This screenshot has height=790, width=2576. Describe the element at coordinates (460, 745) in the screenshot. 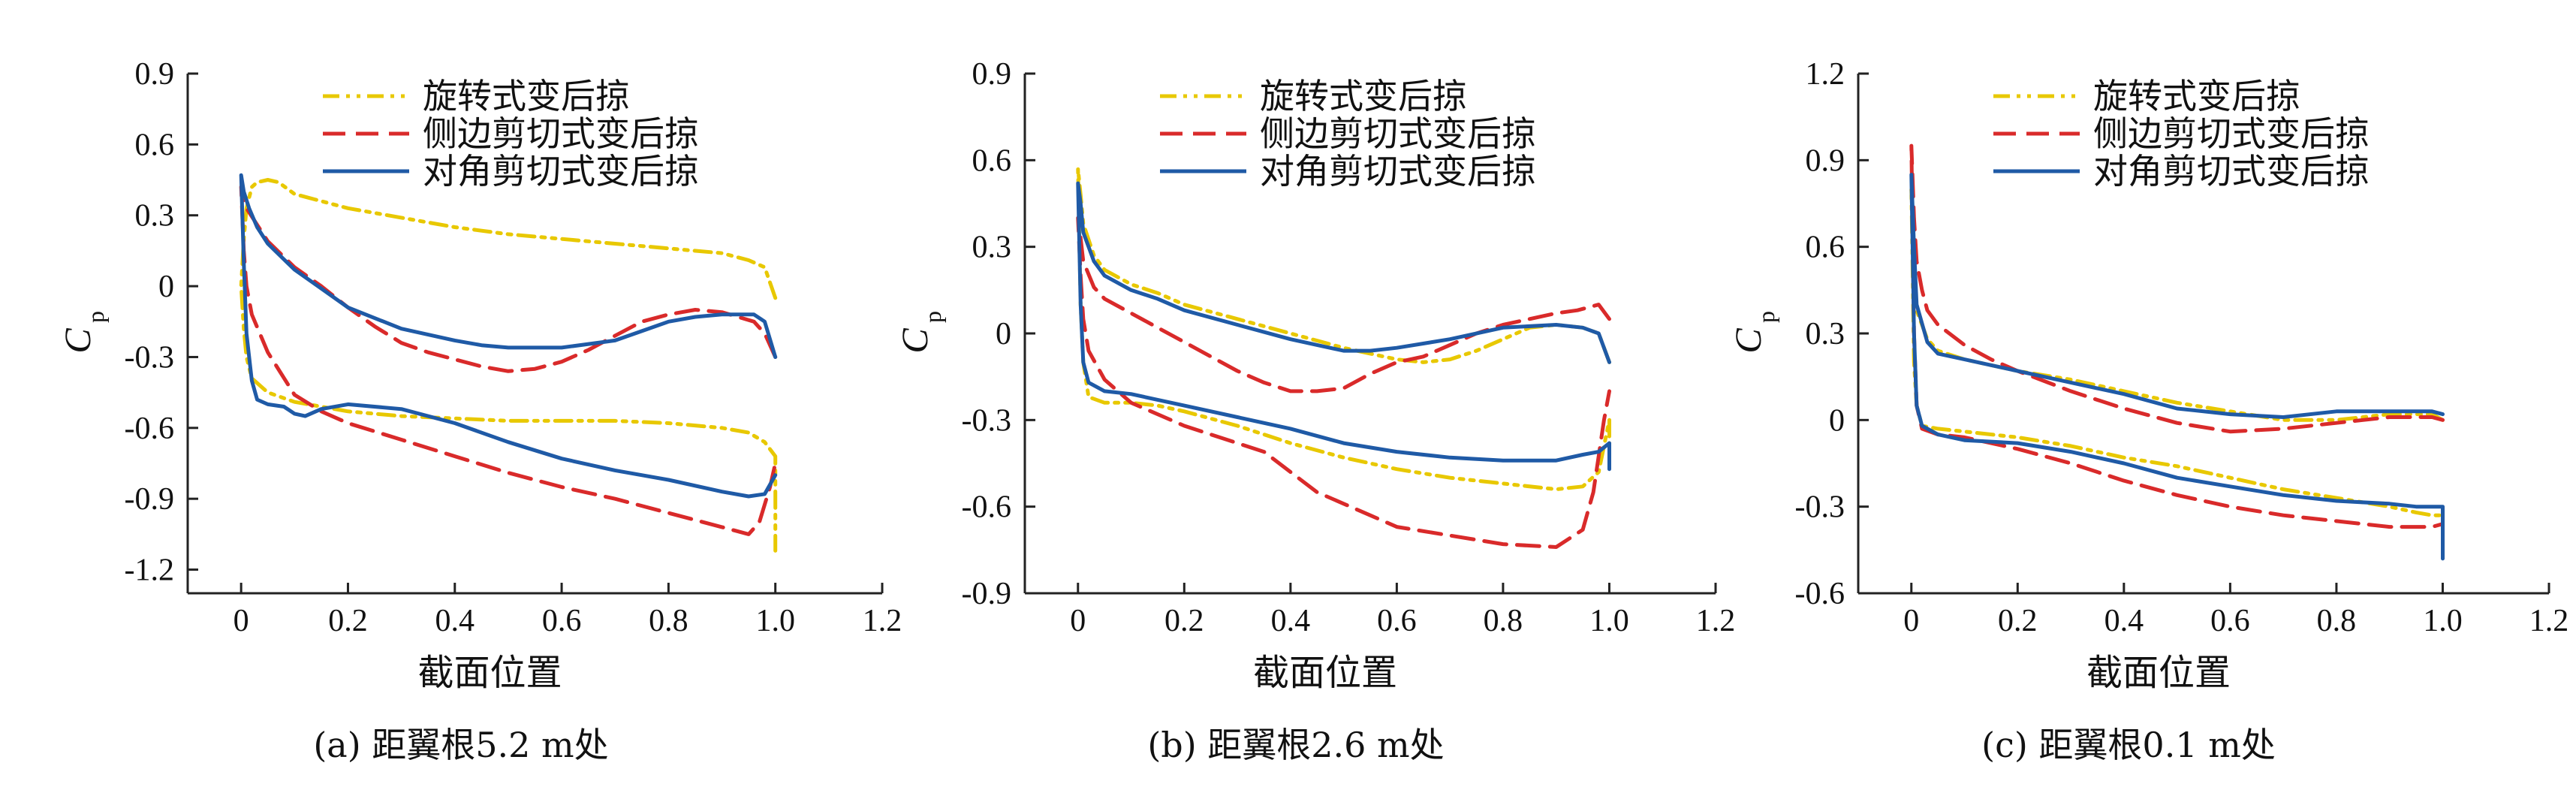

I see `caption-a: (a) 距翼根5.2 m处` at that location.